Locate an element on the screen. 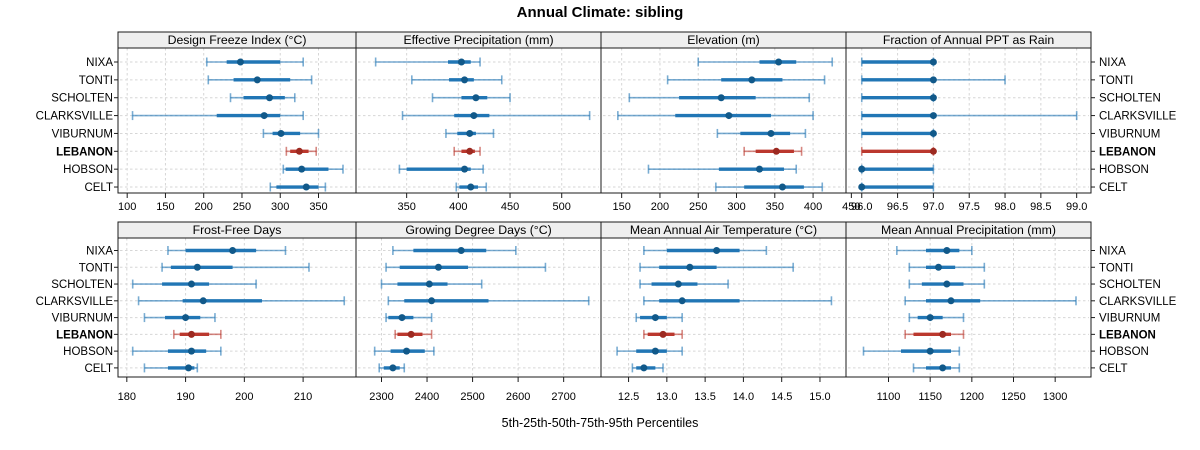  panel-strip is located at coordinates (968, 230).